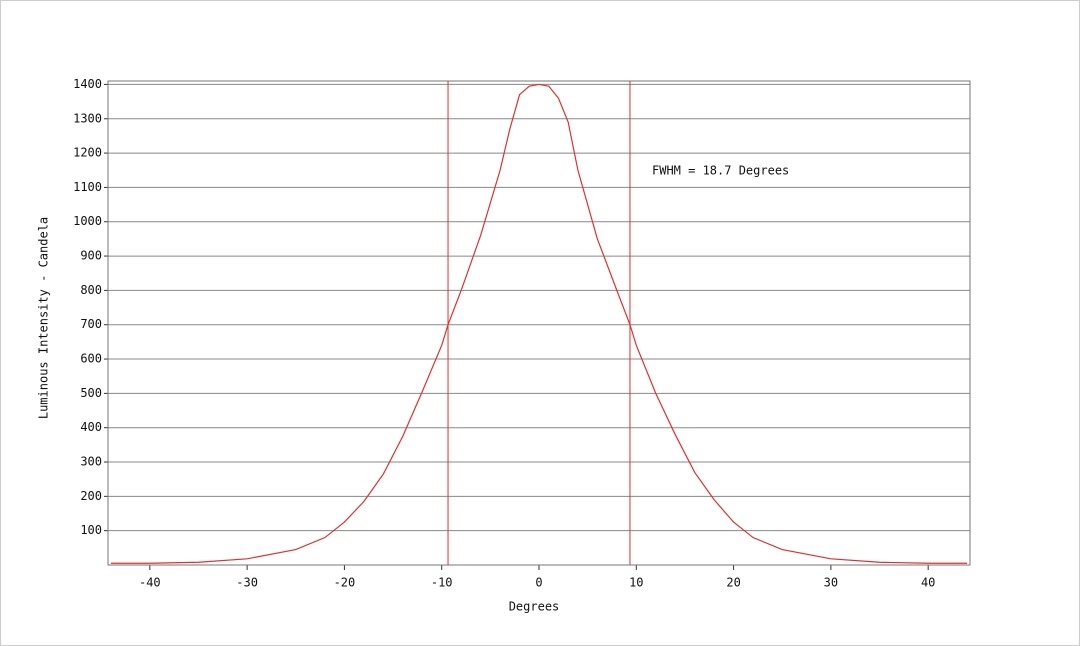 Image resolution: width=1080 pixels, height=646 pixels. What do you see at coordinates (247, 583) in the screenshot?
I see `x-tick-label: -30` at bounding box center [247, 583].